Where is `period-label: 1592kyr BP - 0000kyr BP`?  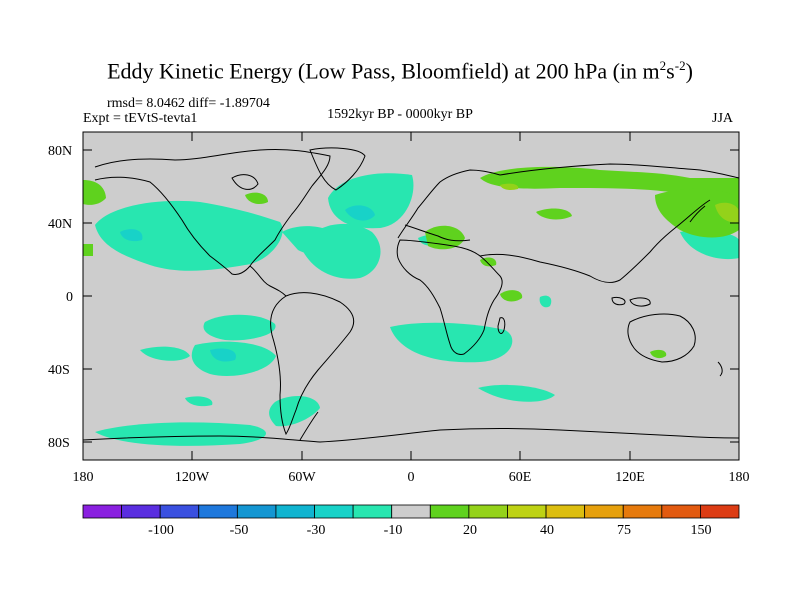
period-label: 1592kyr BP - 0000kyr BP is located at coordinates (400, 114).